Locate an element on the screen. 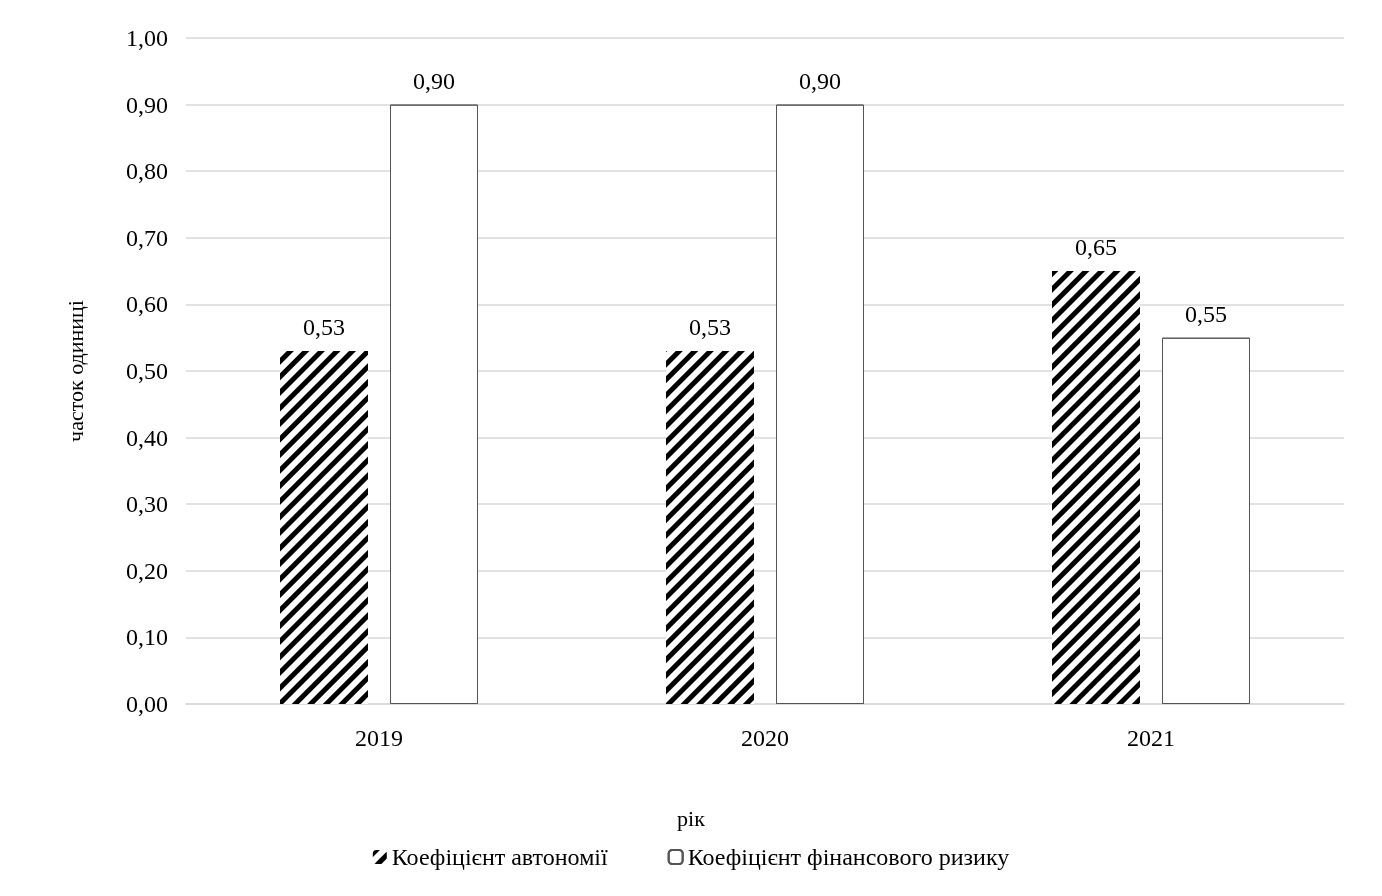 The image size is (1382, 896). y-tick-label: 0,30 is located at coordinates (147, 504).